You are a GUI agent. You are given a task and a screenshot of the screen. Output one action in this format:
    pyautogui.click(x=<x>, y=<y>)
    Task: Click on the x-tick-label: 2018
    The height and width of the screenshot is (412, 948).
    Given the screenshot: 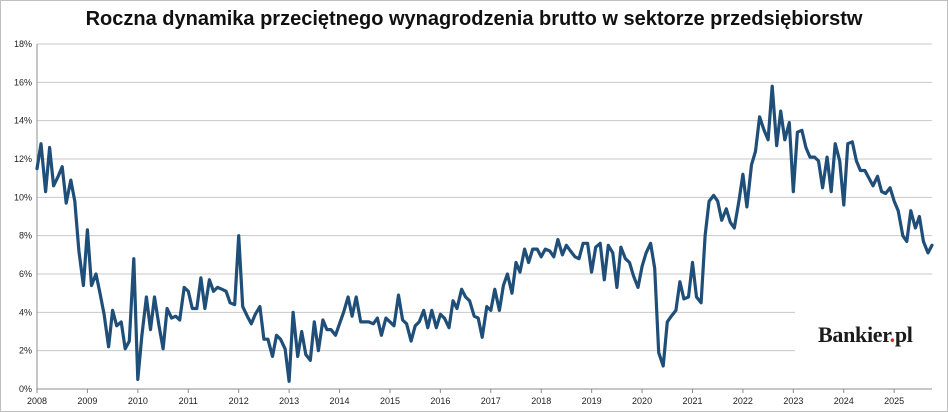 What is the action you would take?
    pyautogui.click(x=541, y=401)
    